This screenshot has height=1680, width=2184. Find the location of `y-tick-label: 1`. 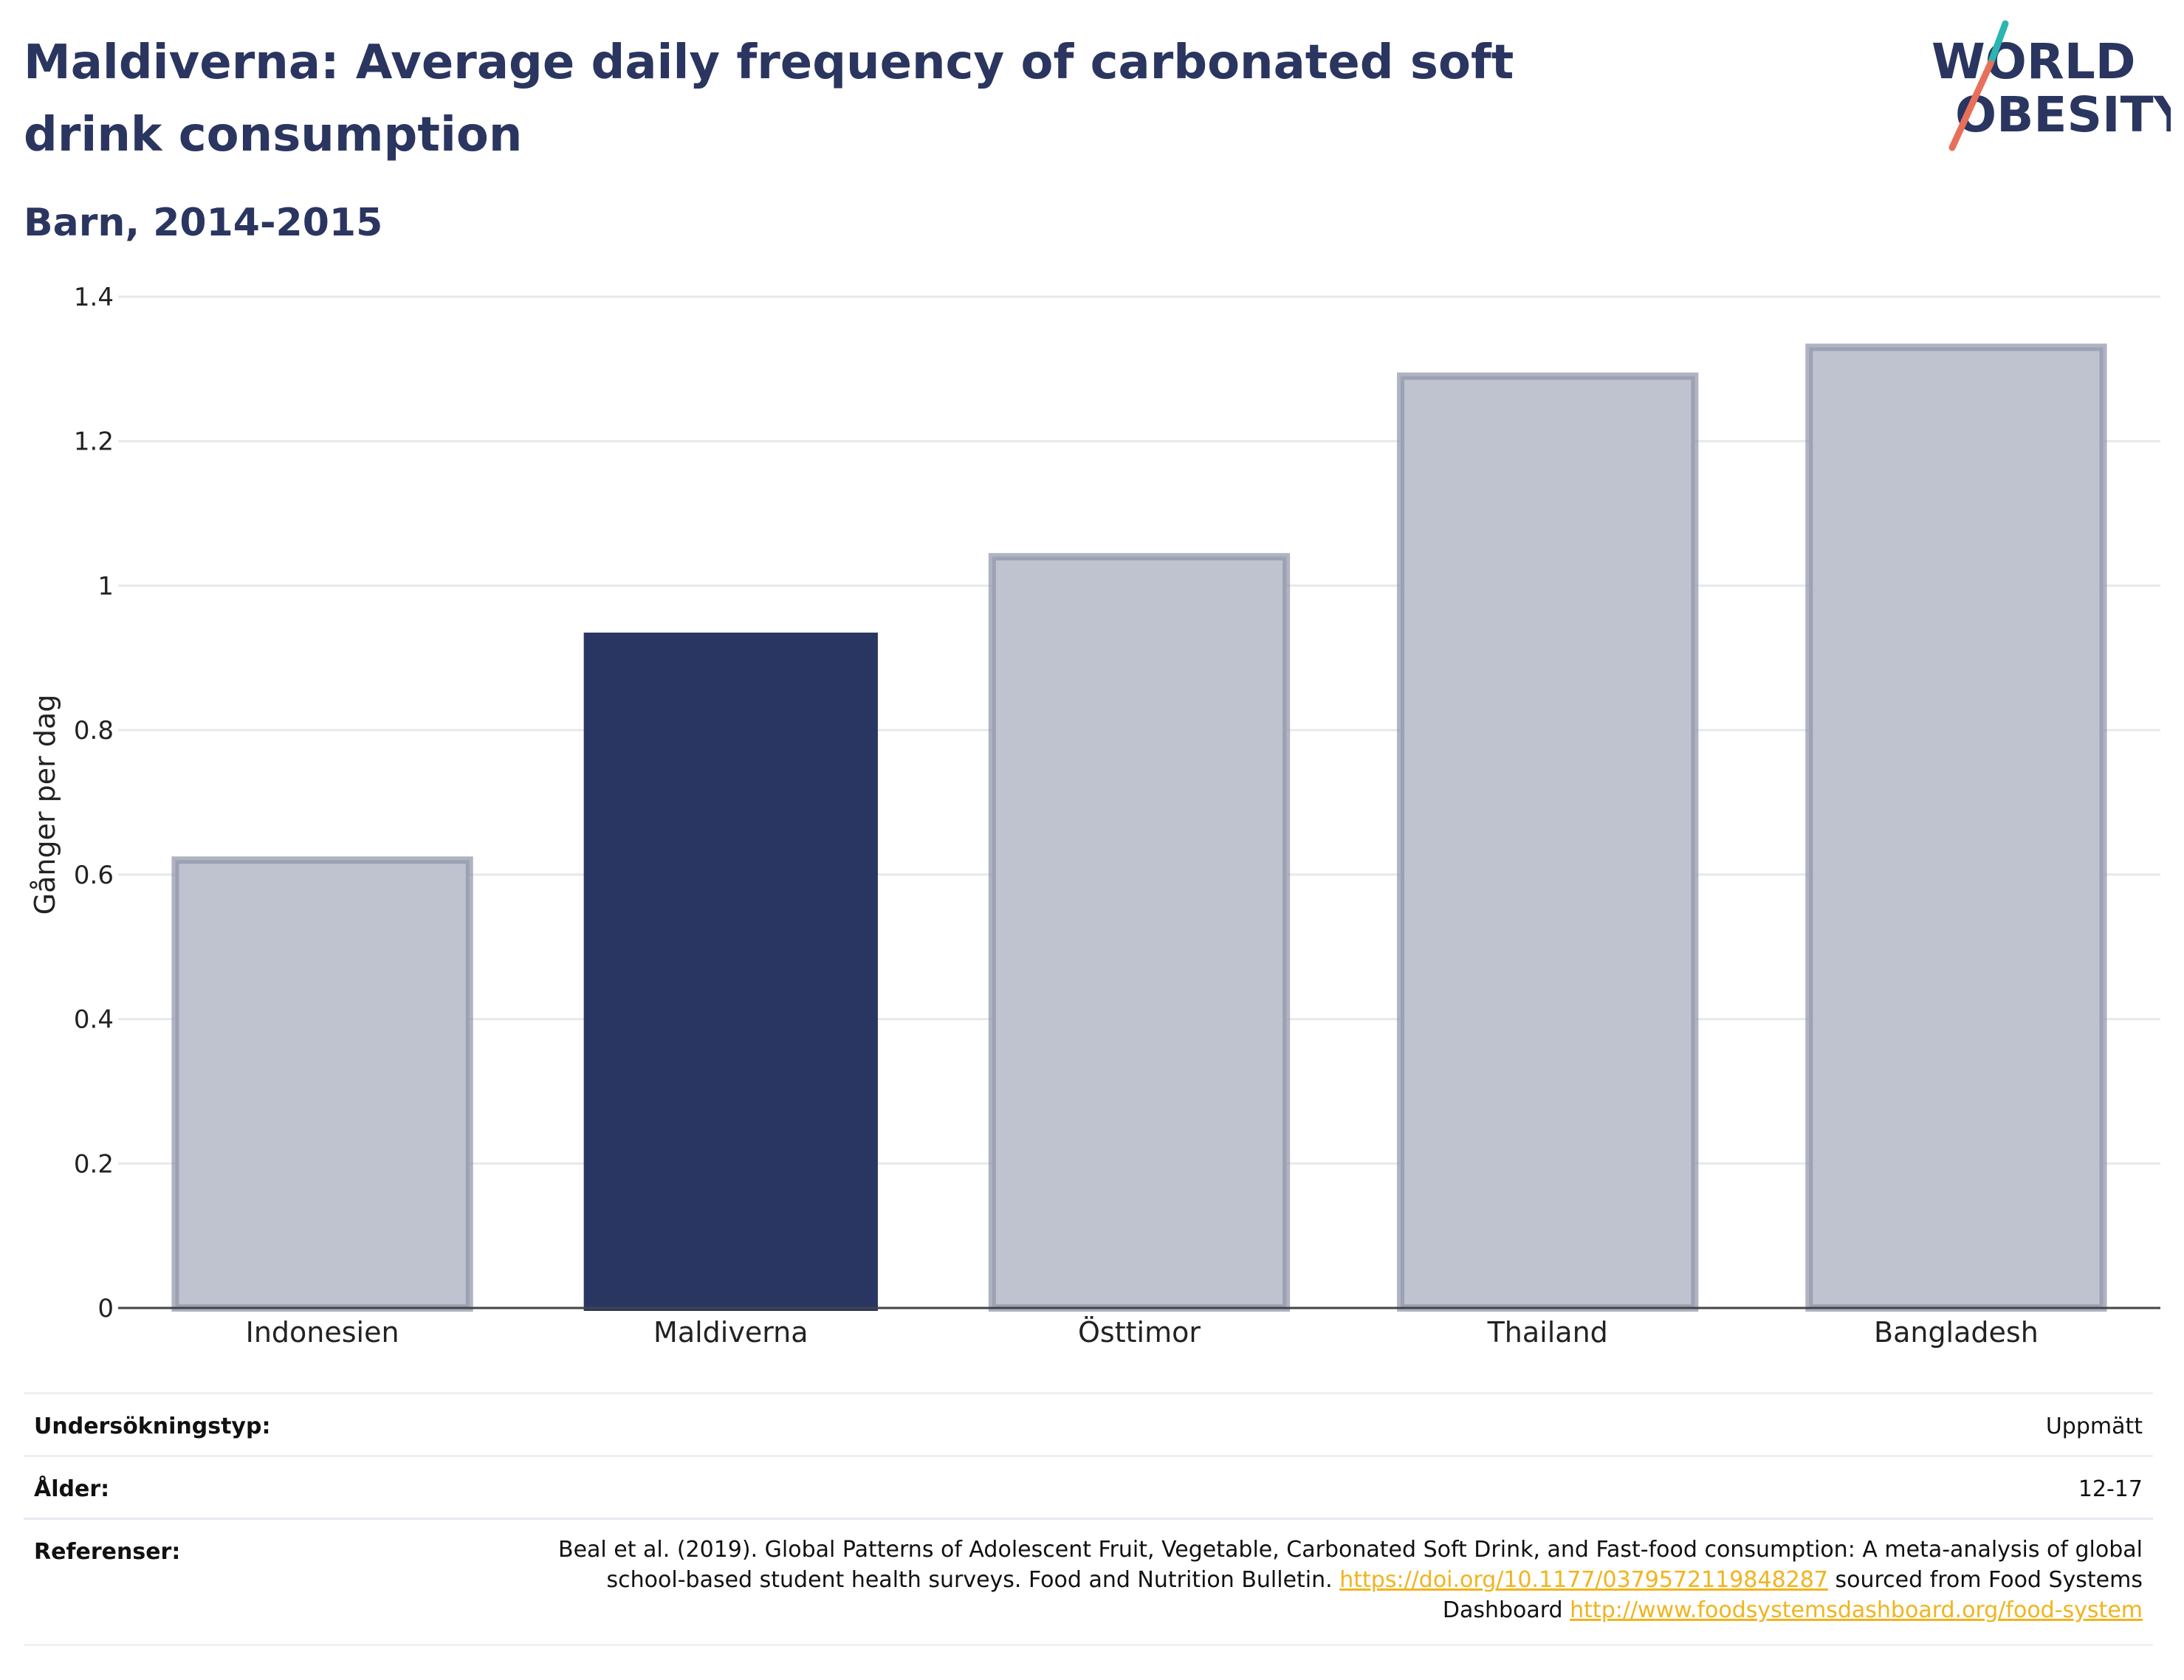

y-tick-label: 1 is located at coordinates (105, 586).